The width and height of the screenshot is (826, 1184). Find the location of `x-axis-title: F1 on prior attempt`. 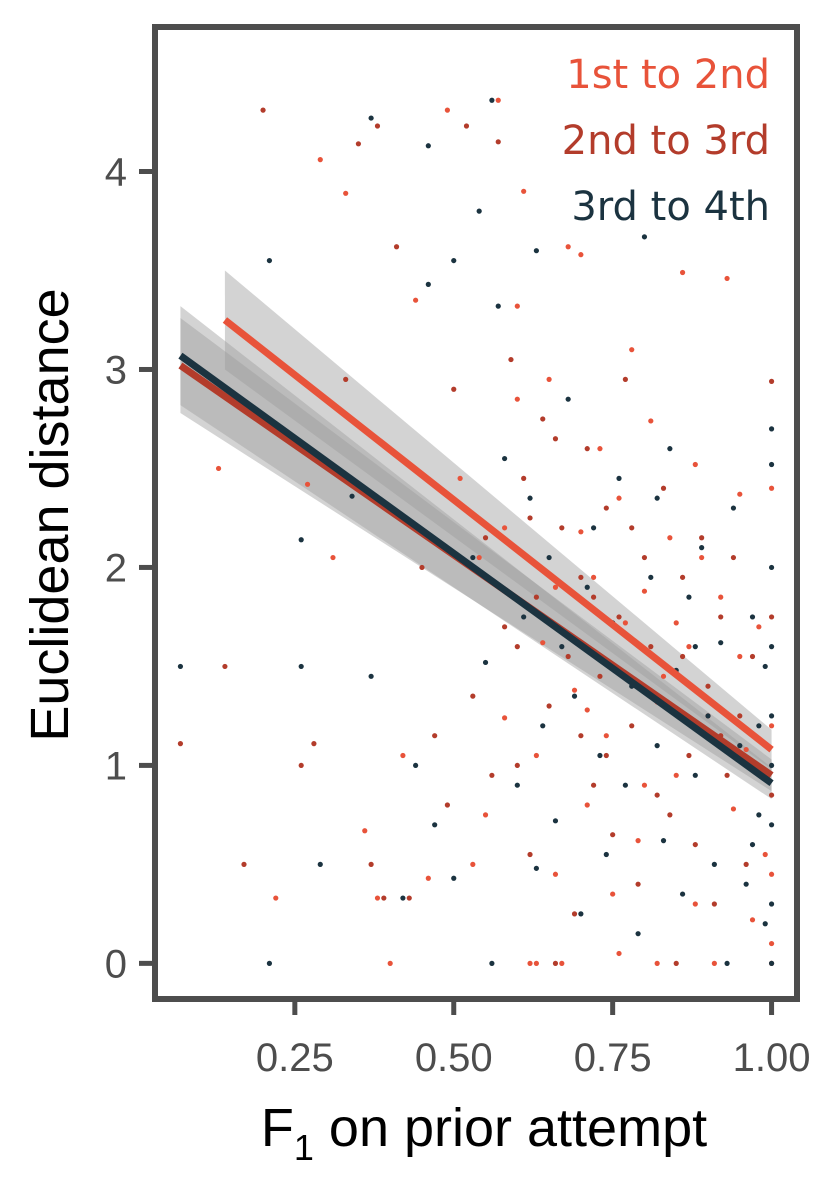

x-axis-title: F1 on prior attempt is located at coordinates (484, 1133).